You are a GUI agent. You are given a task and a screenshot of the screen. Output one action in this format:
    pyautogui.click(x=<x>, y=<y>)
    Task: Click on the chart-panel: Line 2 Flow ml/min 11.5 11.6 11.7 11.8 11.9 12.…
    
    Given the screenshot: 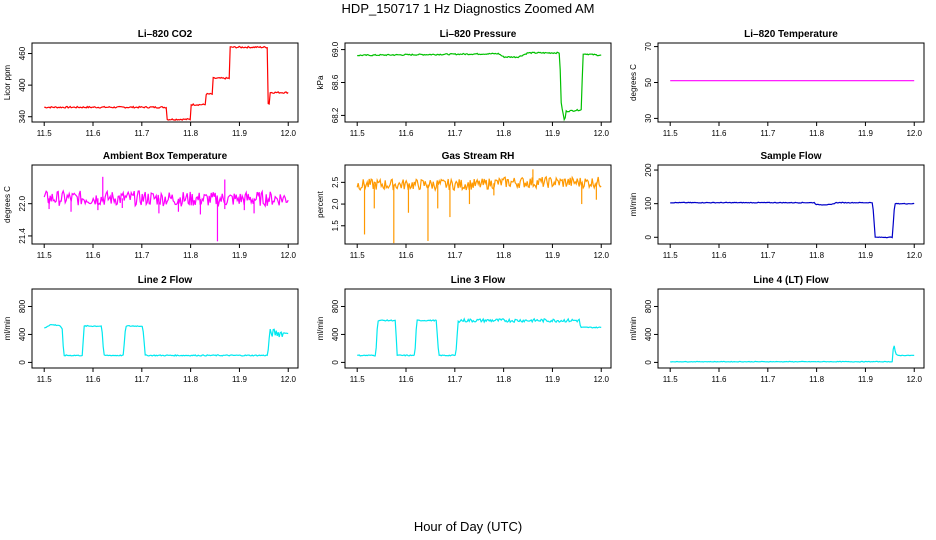 What is the action you would take?
    pyautogui.click(x=151, y=329)
    